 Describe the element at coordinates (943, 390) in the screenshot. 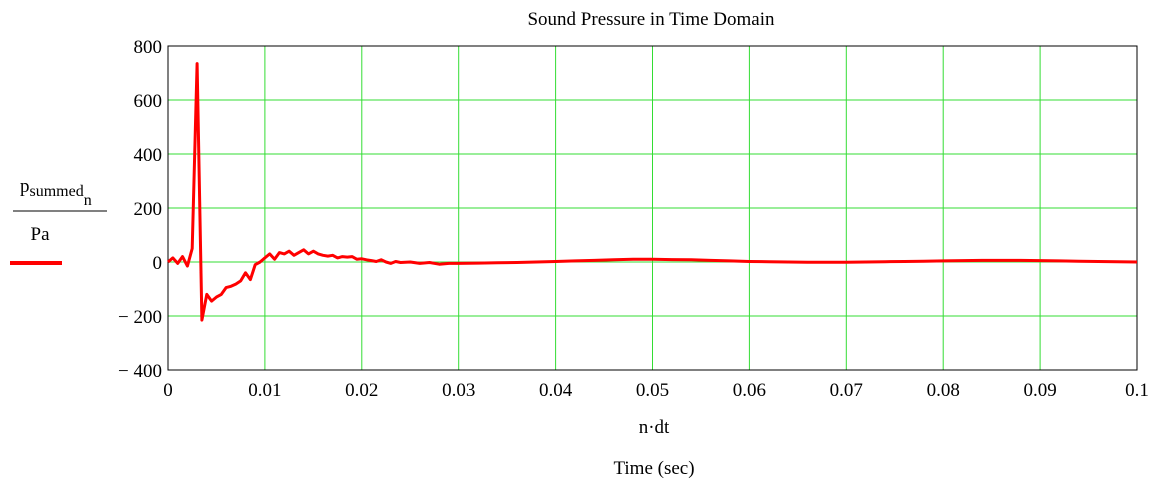

I see `x-tick-label: 0.08` at that location.